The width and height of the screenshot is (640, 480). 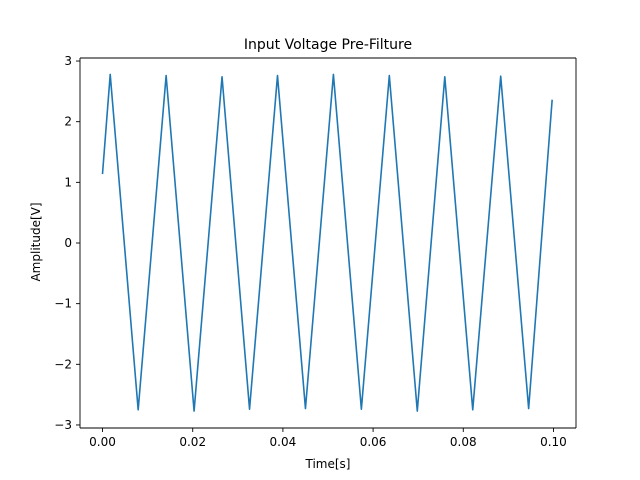 What do you see at coordinates (36, 241) in the screenshot?
I see `y-axis-label: Amplitude[V]` at bounding box center [36, 241].